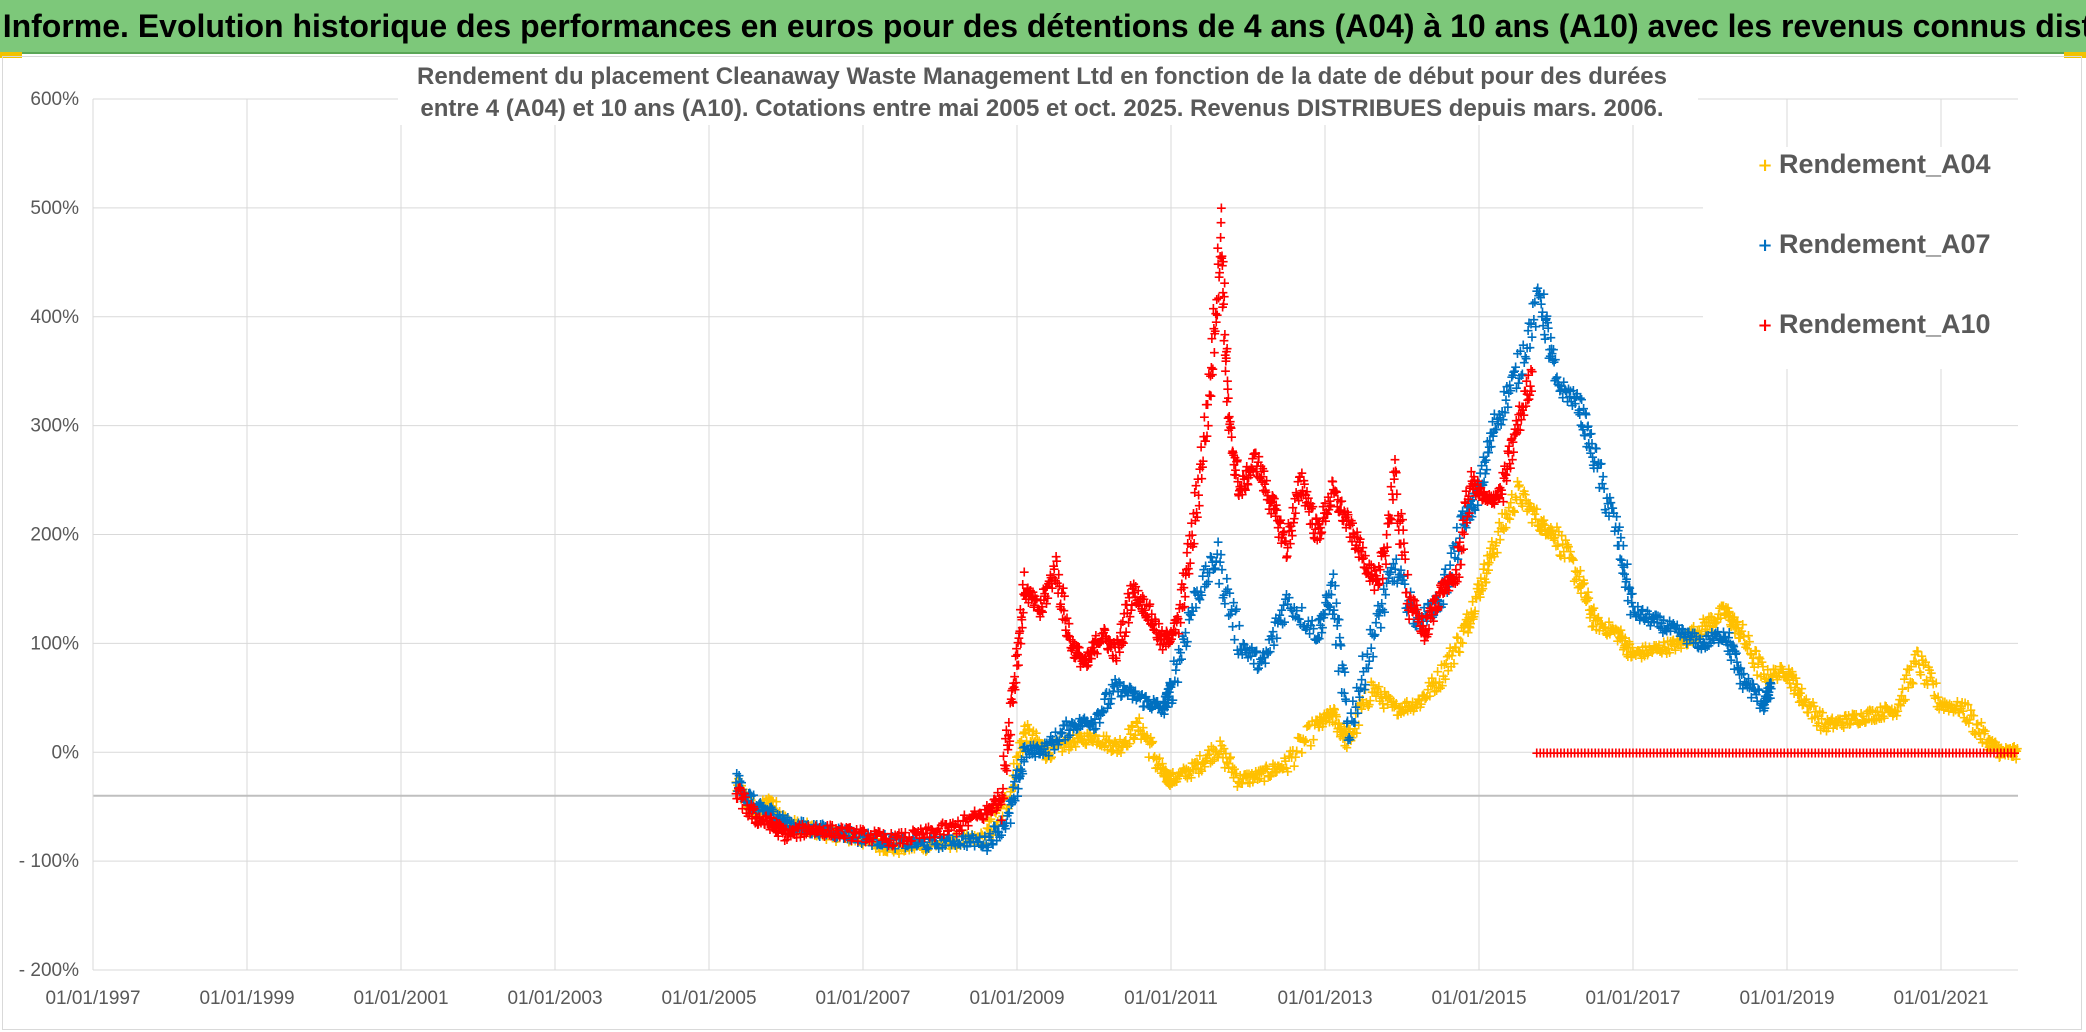 This screenshot has height=1032, width=2086. What do you see at coordinates (11, 55) in the screenshot?
I see `banner-corner-left` at bounding box center [11, 55].